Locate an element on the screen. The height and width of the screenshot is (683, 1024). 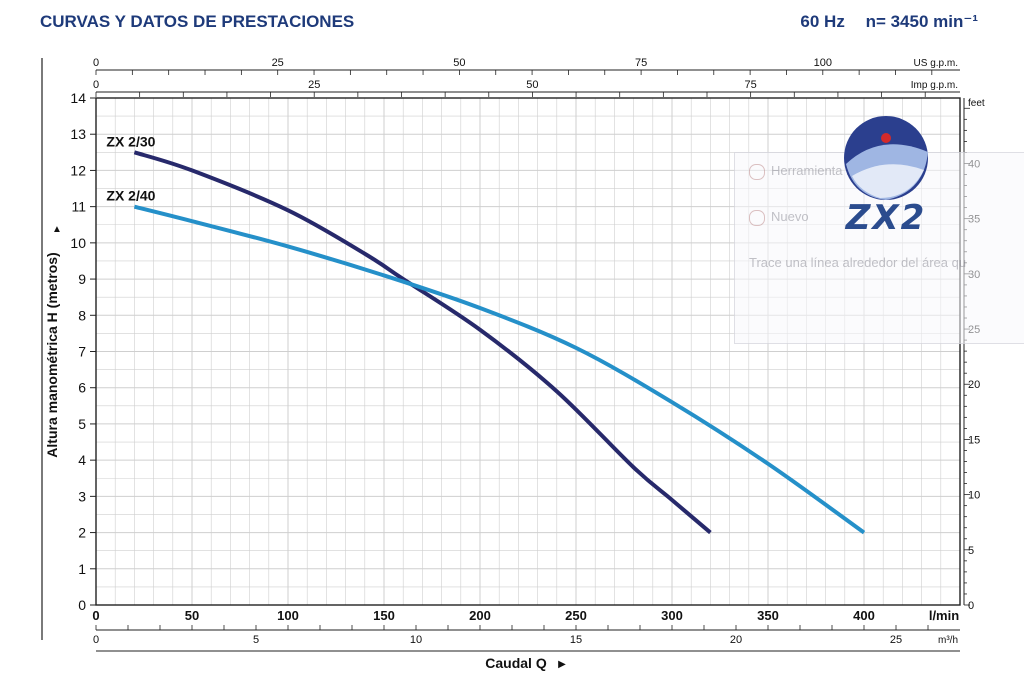
us-gpm-tick-label: 25 is located at coordinates (278, 63).